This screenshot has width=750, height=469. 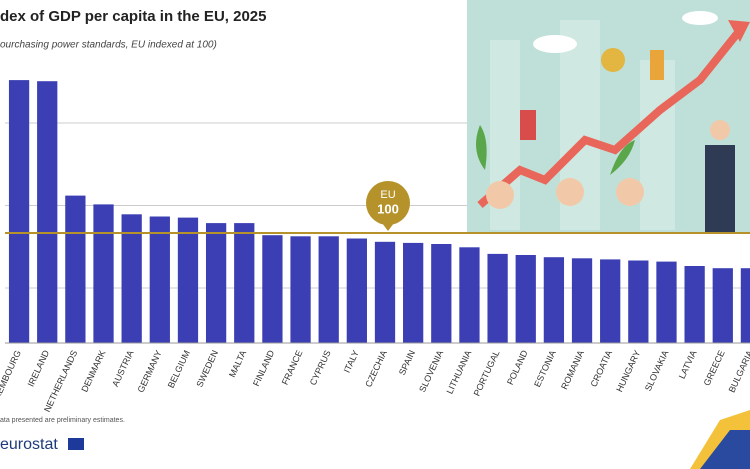 What do you see at coordinates (29, 444) in the screenshot?
I see `source: eurostat` at bounding box center [29, 444].